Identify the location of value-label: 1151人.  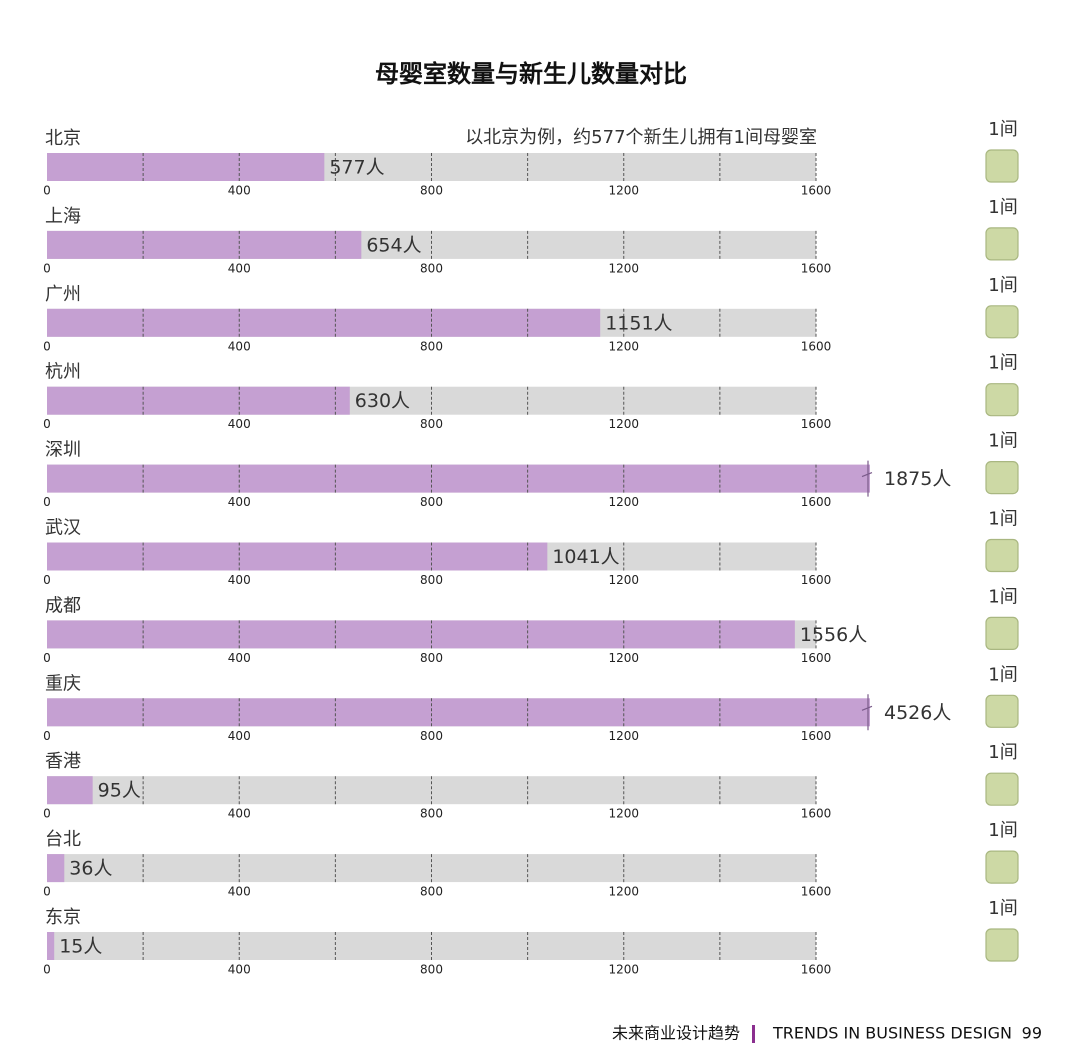
(638, 323).